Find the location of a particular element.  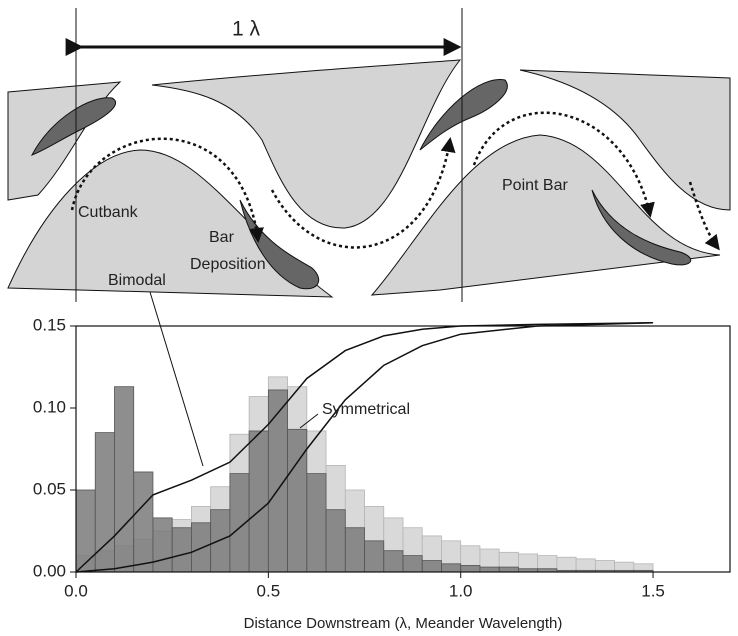

diagram-label: Cutbank is located at coordinates (108, 212).